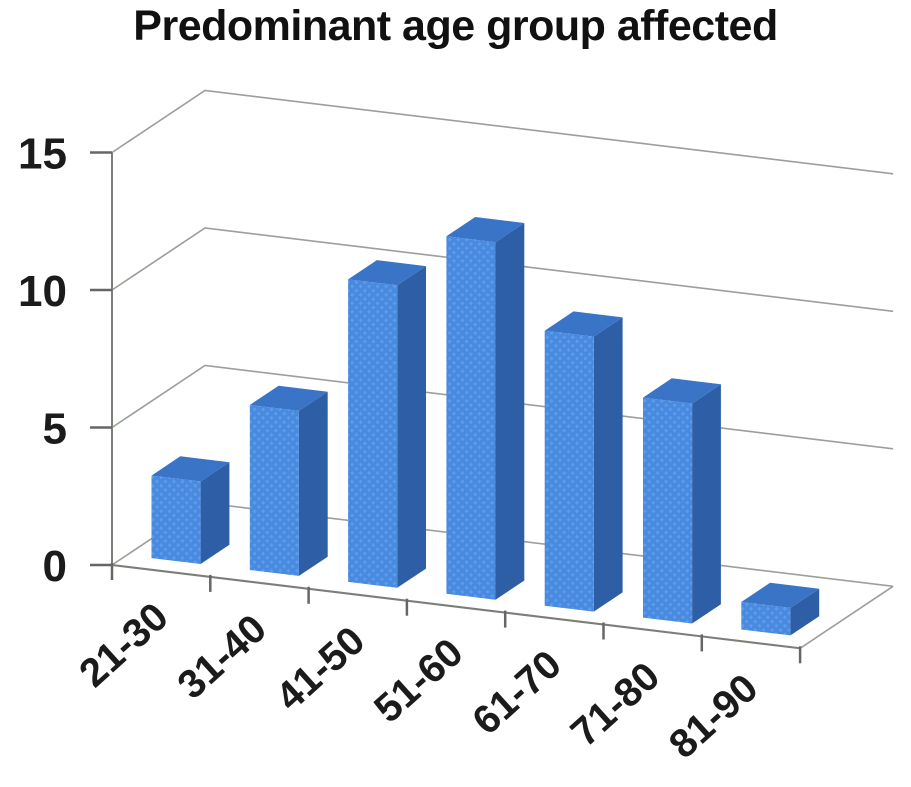 The height and width of the screenshot is (787, 911). I want to click on y-axis-label-0: 0, so click(55, 566).